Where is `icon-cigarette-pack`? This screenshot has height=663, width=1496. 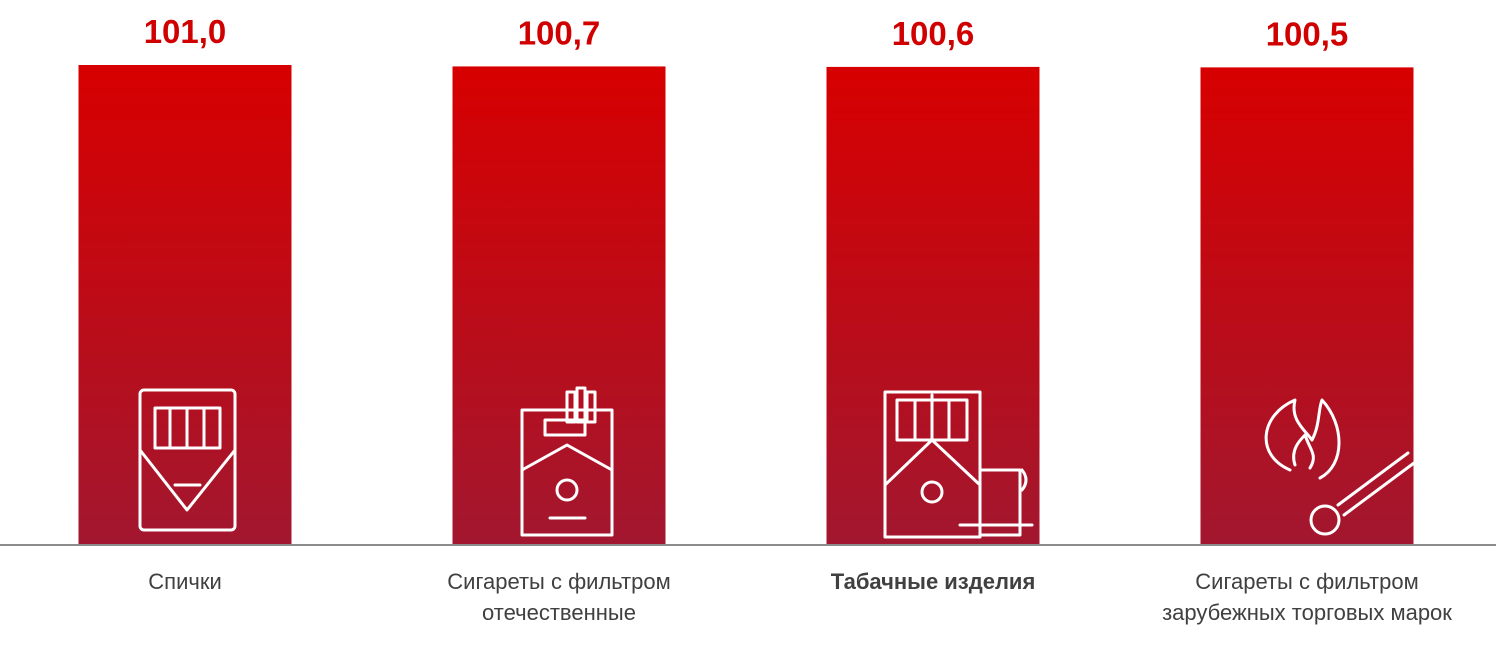 icon-cigarette-pack is located at coordinates (567, 461).